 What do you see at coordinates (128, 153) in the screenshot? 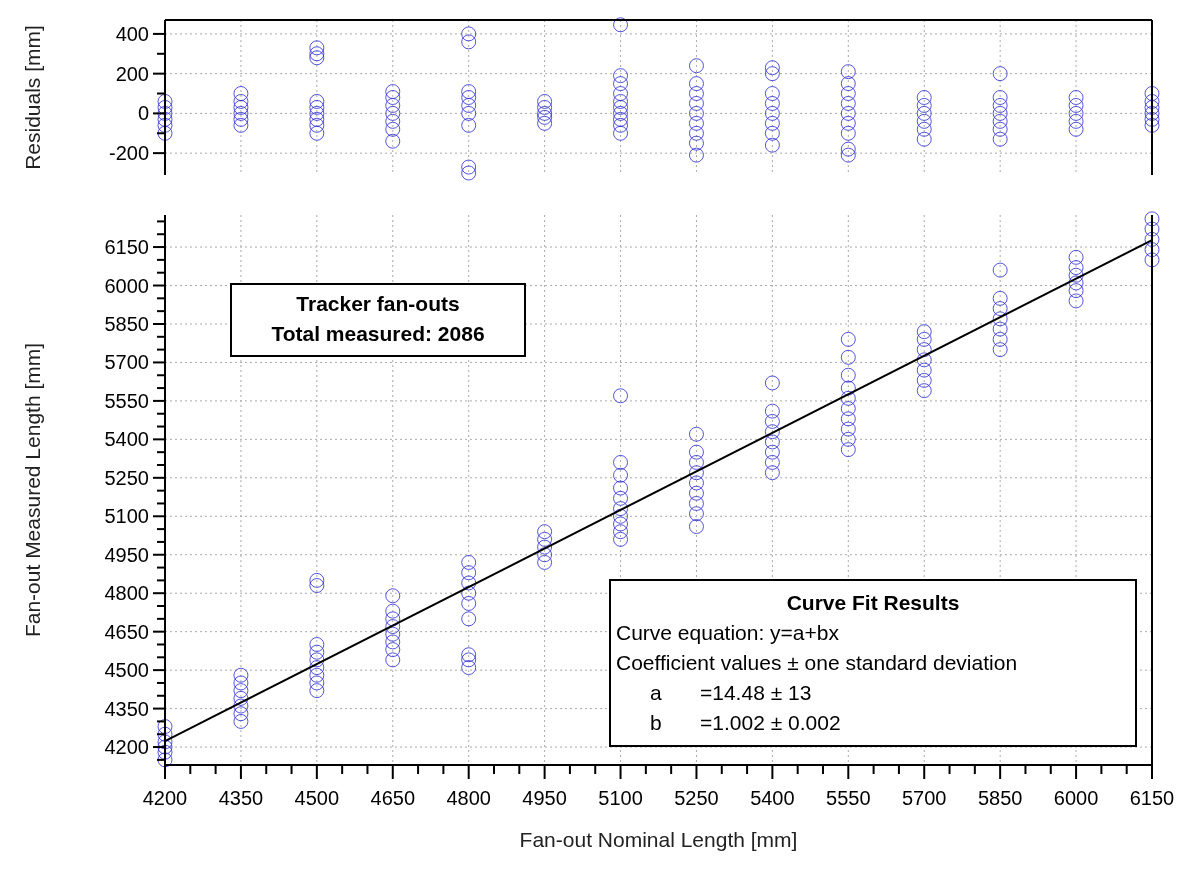
I see `y-tick-label: -200` at bounding box center [128, 153].